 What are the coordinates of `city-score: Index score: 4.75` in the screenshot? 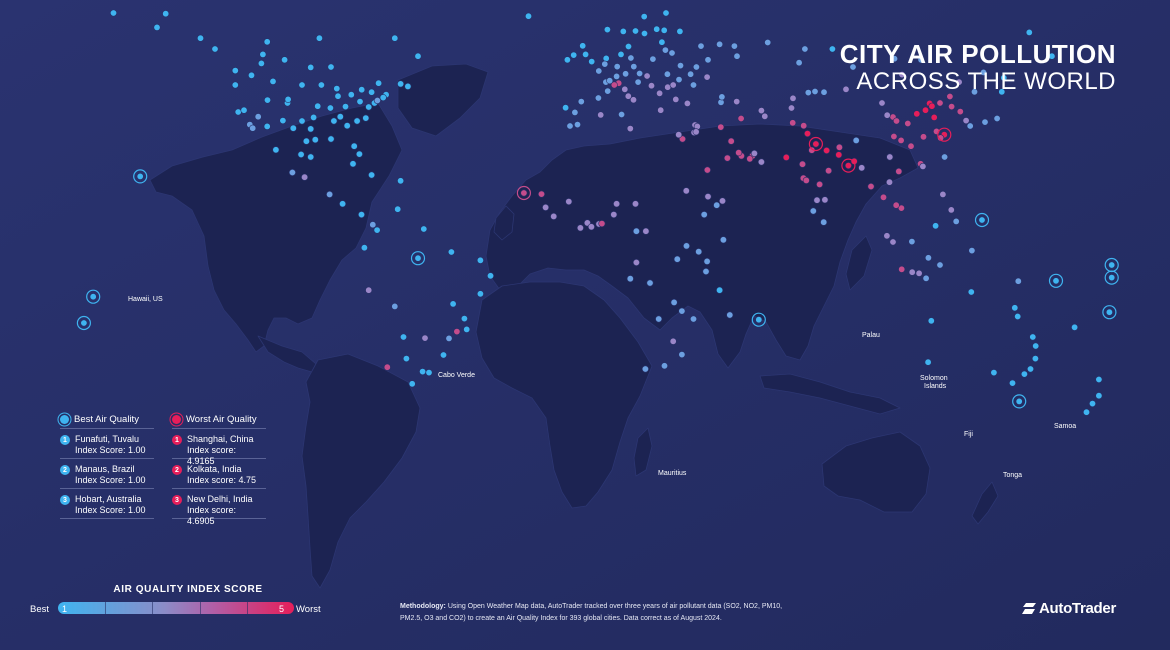 It's located at (222, 480).